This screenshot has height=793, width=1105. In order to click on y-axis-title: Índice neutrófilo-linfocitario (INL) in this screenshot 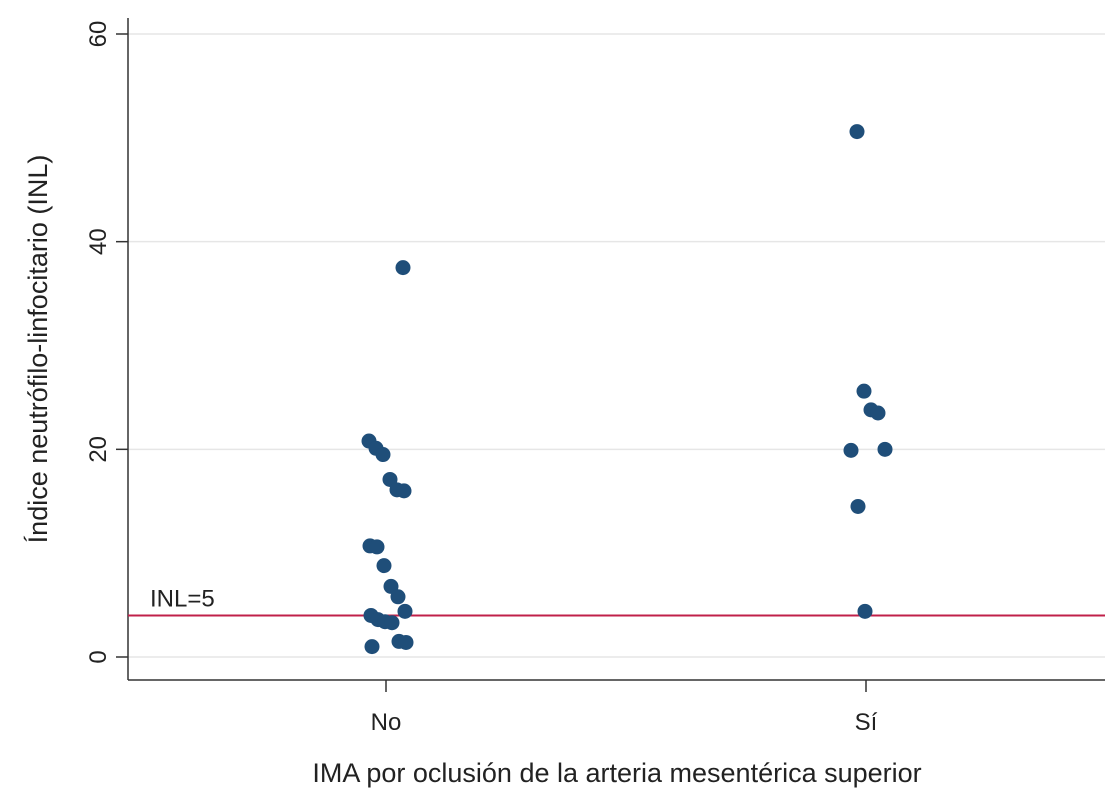, I will do `click(38, 349)`.